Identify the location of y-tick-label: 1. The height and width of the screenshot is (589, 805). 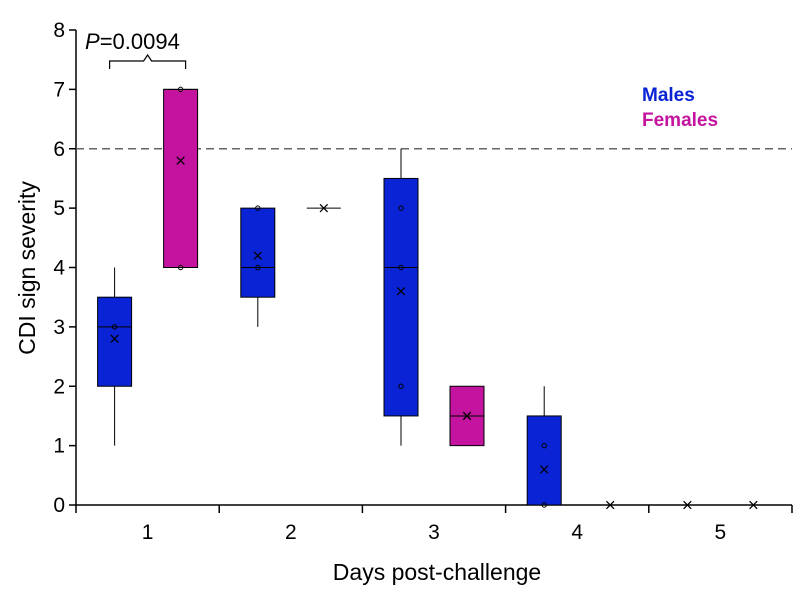
(59, 446).